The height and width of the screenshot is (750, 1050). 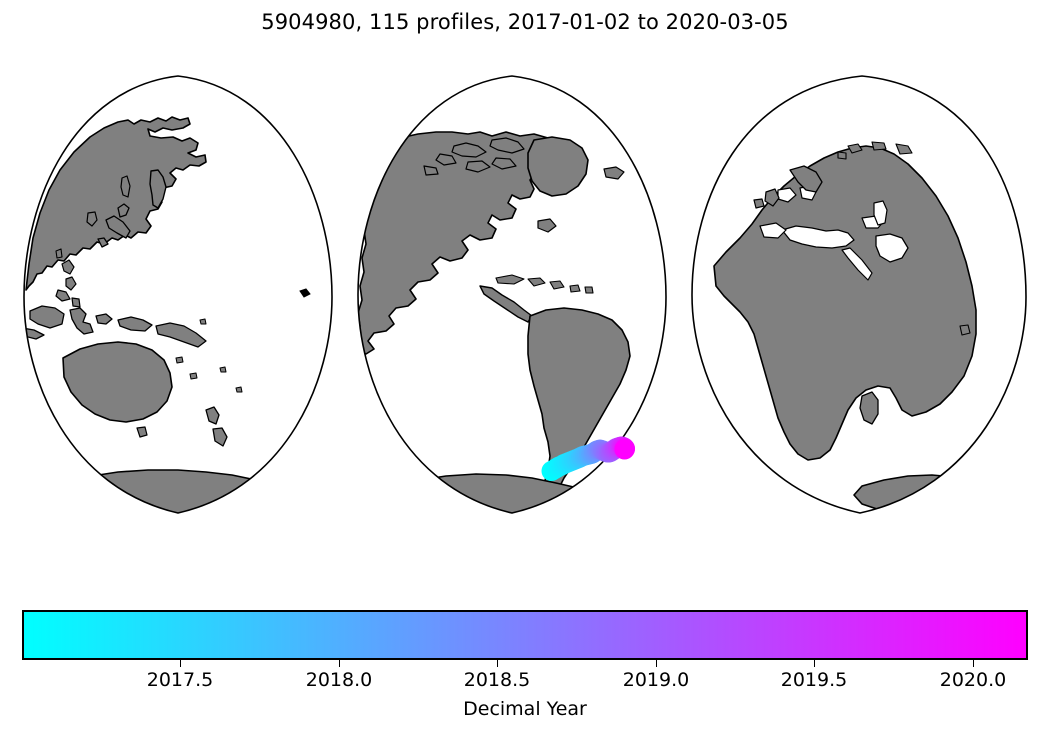 What do you see at coordinates (892, 248) in the screenshot?
I see `coastline-persian-arabia` at bounding box center [892, 248].